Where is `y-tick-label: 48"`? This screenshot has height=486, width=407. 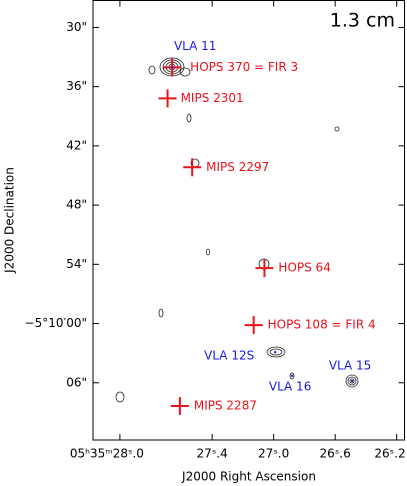 y-tick-label: 48" is located at coordinates (76, 205).